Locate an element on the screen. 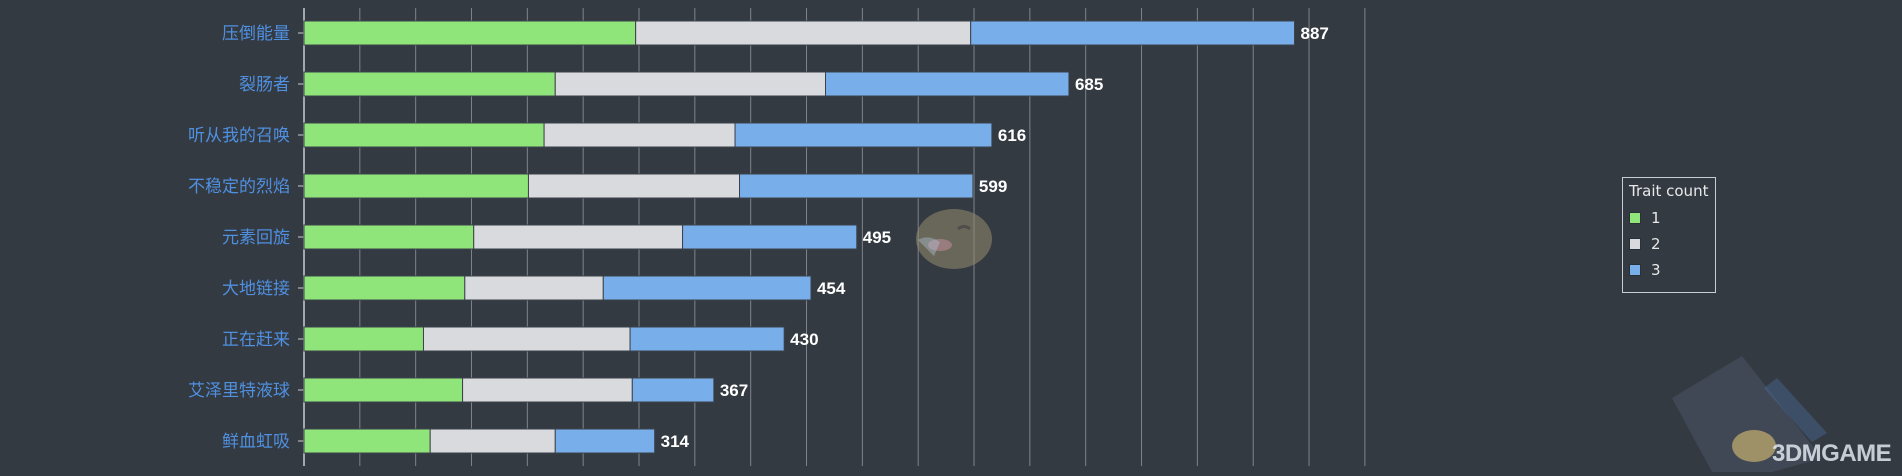 The height and width of the screenshot is (476, 1902). legend: Trait count 1 2 3 is located at coordinates (1669, 235).